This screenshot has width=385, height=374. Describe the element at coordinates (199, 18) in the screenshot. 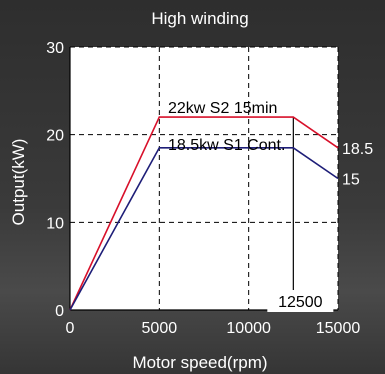

I see `chart-title: High winding` at that location.